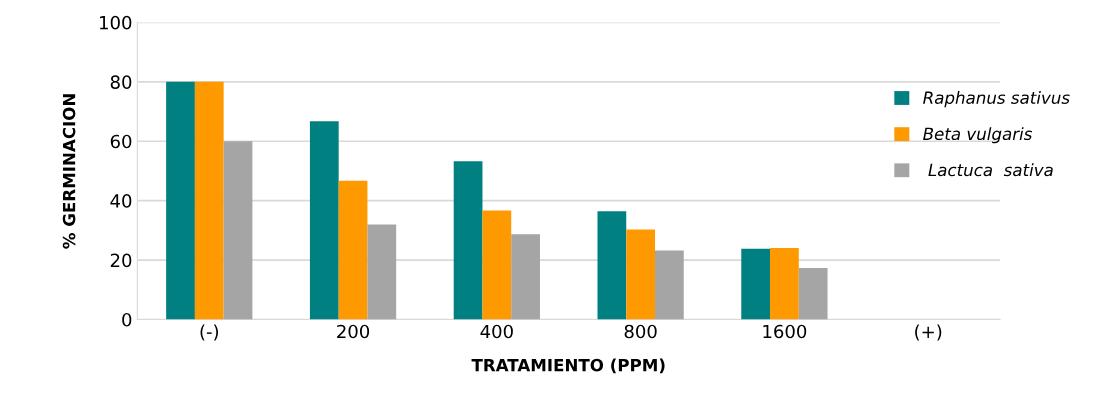 This screenshot has height=407, width=1099. I want to click on y-axis-title: % GERMINACION, so click(69, 171).